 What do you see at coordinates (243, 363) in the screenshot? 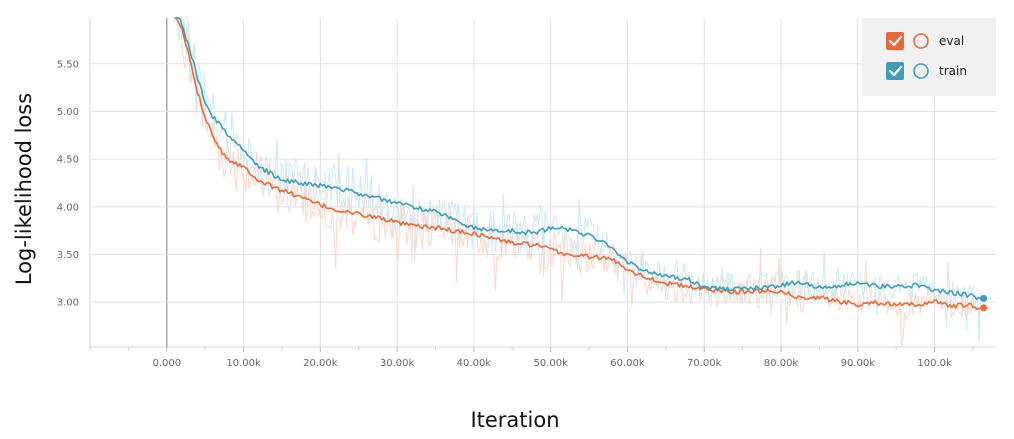
I see `x-tick-label: 10.00k` at bounding box center [243, 363].